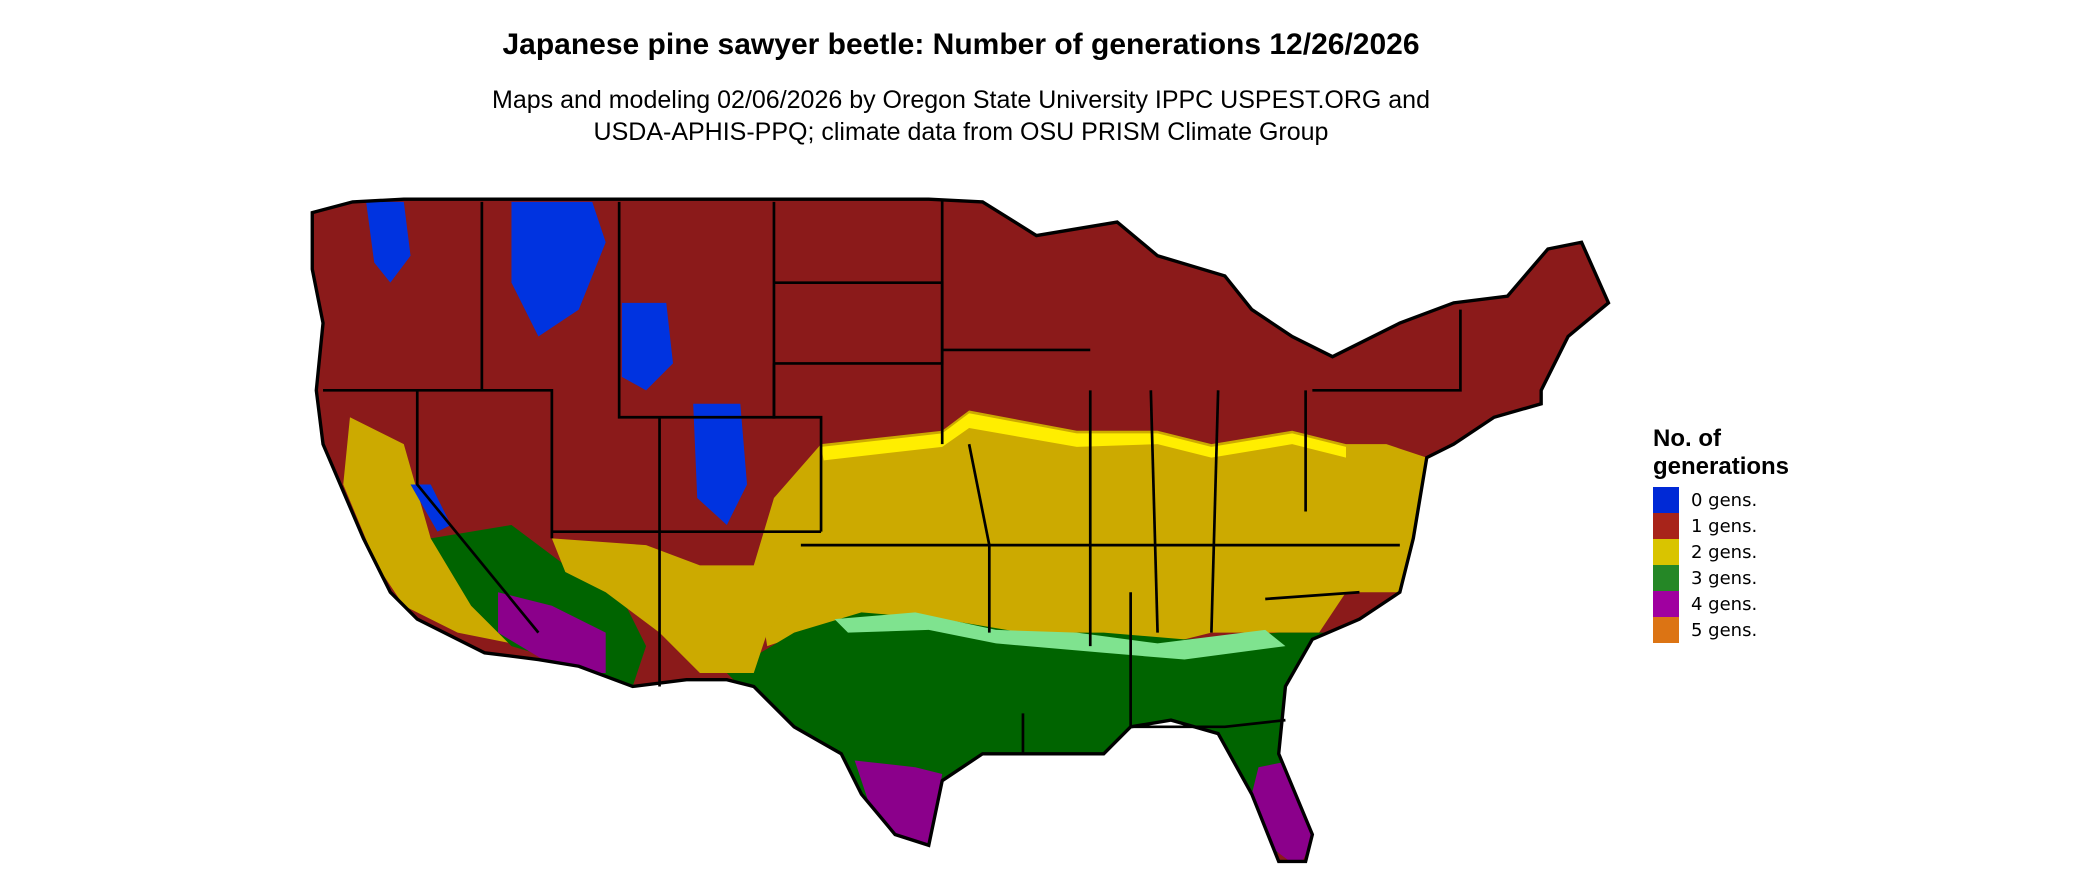  I want to click on legend-label: 2 gens., so click(1724, 552).